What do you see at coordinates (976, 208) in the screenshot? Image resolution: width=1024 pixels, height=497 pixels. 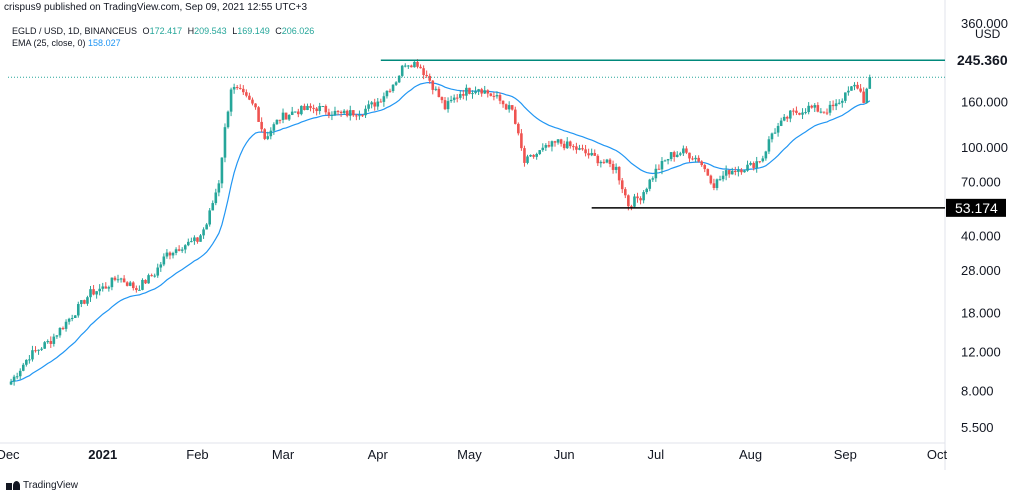 I see `support-price-label: 53.174` at bounding box center [976, 208].